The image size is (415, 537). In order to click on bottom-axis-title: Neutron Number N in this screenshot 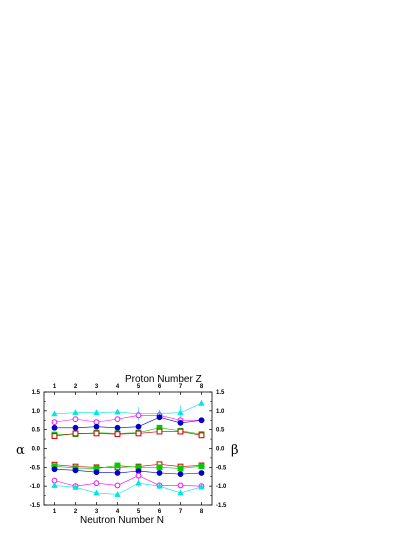, I will do `click(122, 520)`.